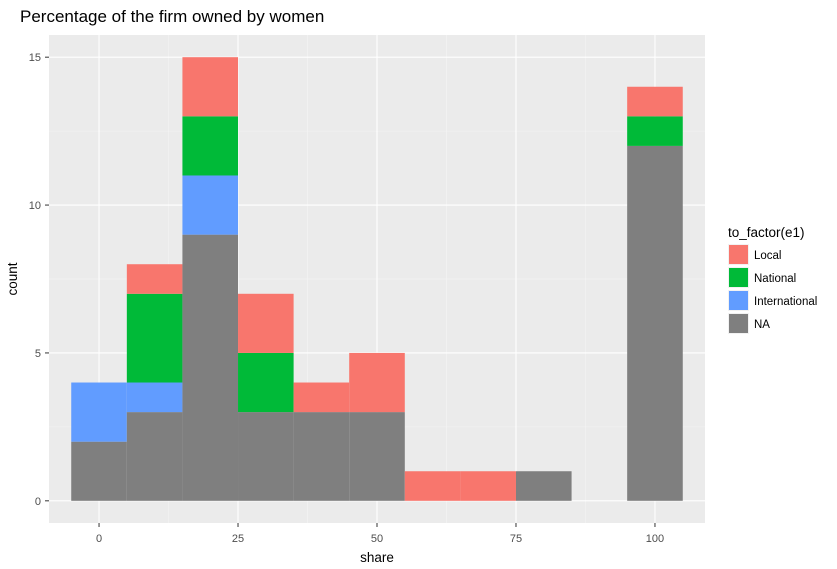  Describe the element at coordinates (377, 539) in the screenshot. I see `x-tick-label: 50` at that location.